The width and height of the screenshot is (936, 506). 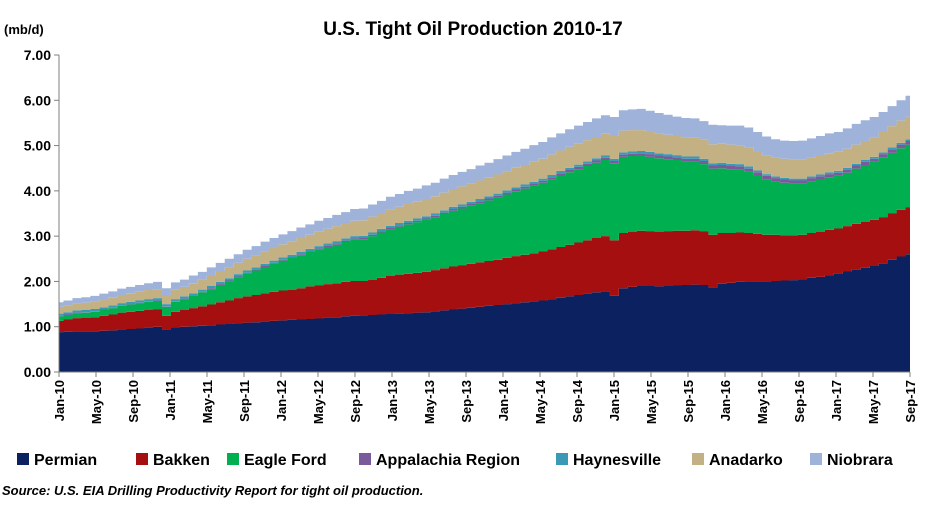 I want to click on x-tick-label: Jan-12, so click(x=281, y=400).